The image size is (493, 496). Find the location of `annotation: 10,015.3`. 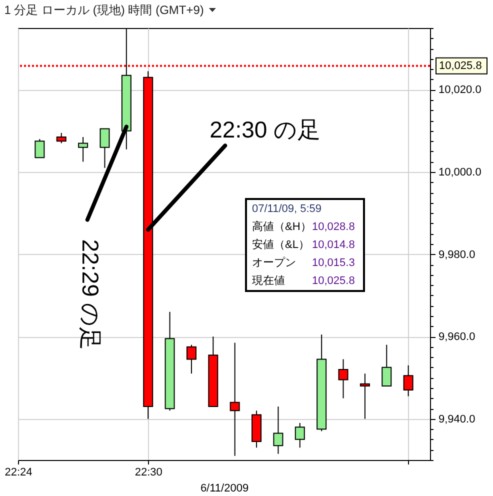

annotation: 10,015.3 is located at coordinates (333, 263).